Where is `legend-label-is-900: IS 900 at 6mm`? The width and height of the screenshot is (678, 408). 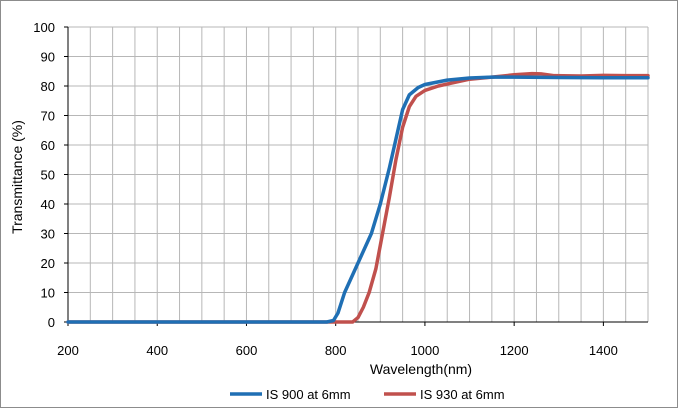 legend-label-is-900: IS 900 at 6mm is located at coordinates (308, 394).